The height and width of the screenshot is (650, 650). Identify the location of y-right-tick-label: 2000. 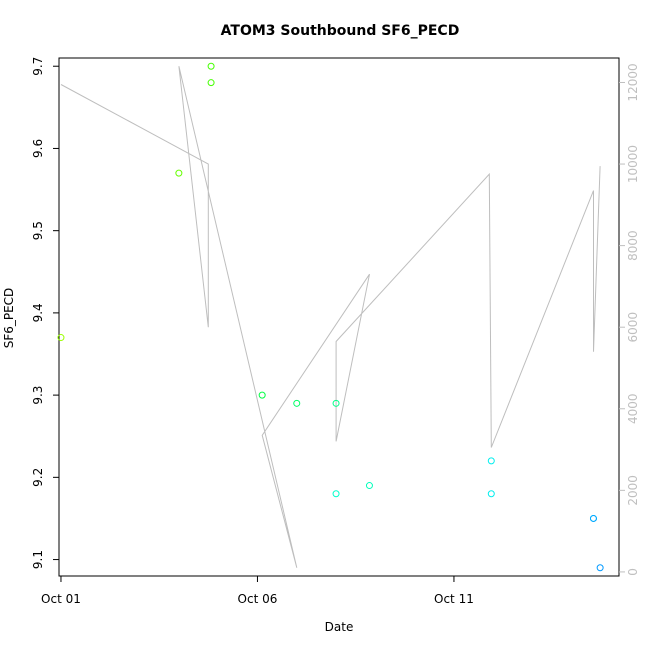
(633, 490).